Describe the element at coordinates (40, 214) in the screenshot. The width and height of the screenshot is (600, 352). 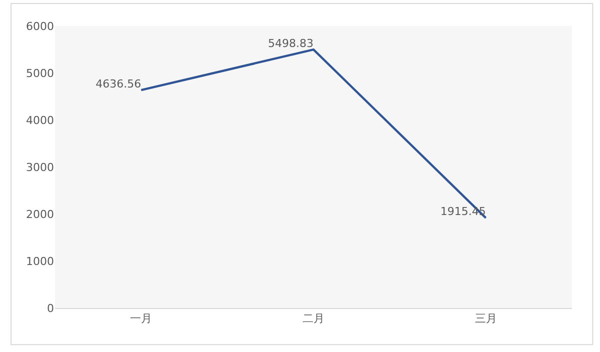
I see `y-tick-label: 2000` at that location.